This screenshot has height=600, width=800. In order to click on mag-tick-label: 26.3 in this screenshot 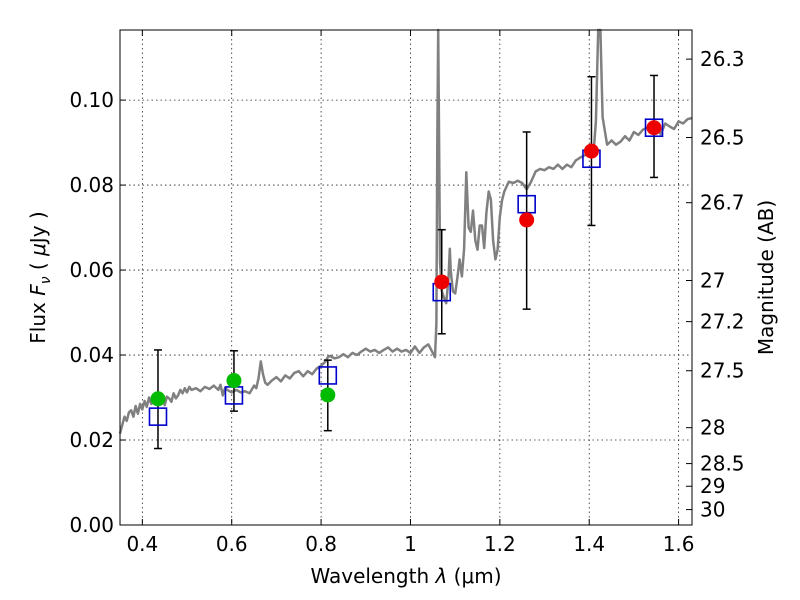, I will do `click(722, 59)`.